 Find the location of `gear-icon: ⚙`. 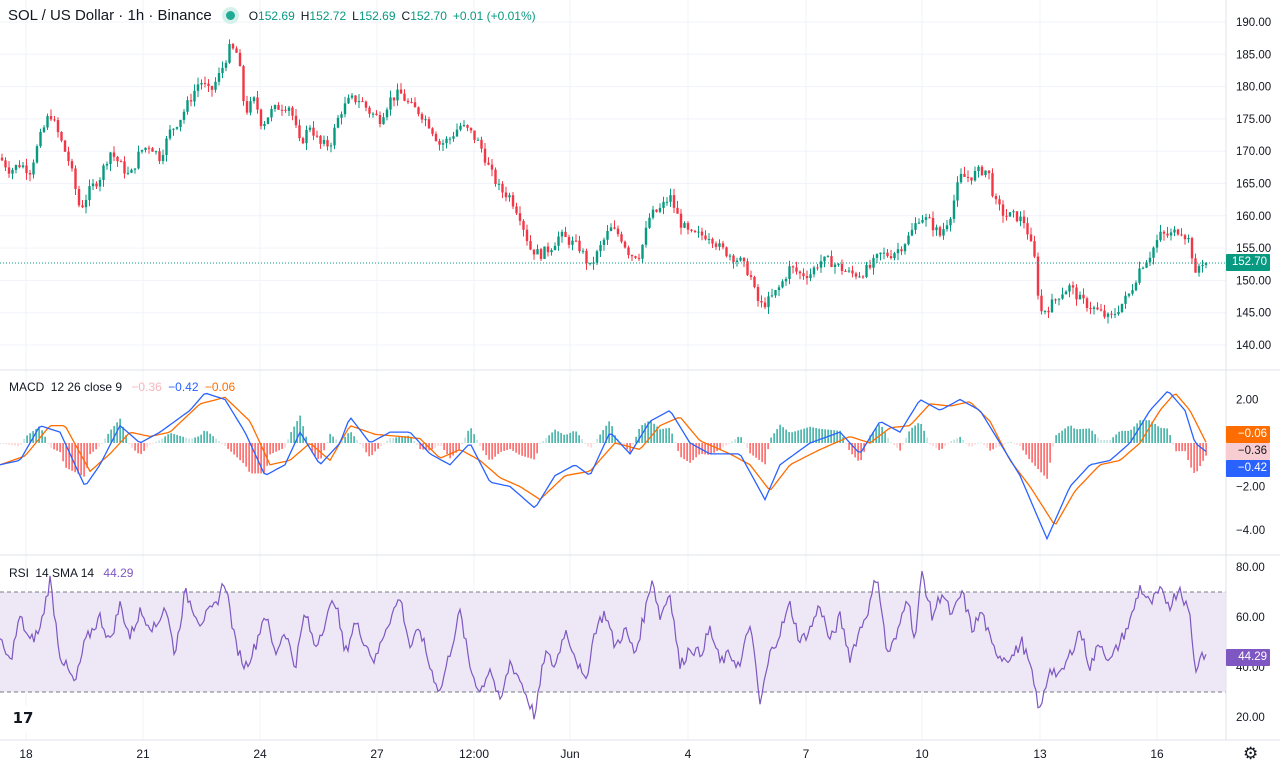

gear-icon: ⚙ is located at coordinates (1251, 753).